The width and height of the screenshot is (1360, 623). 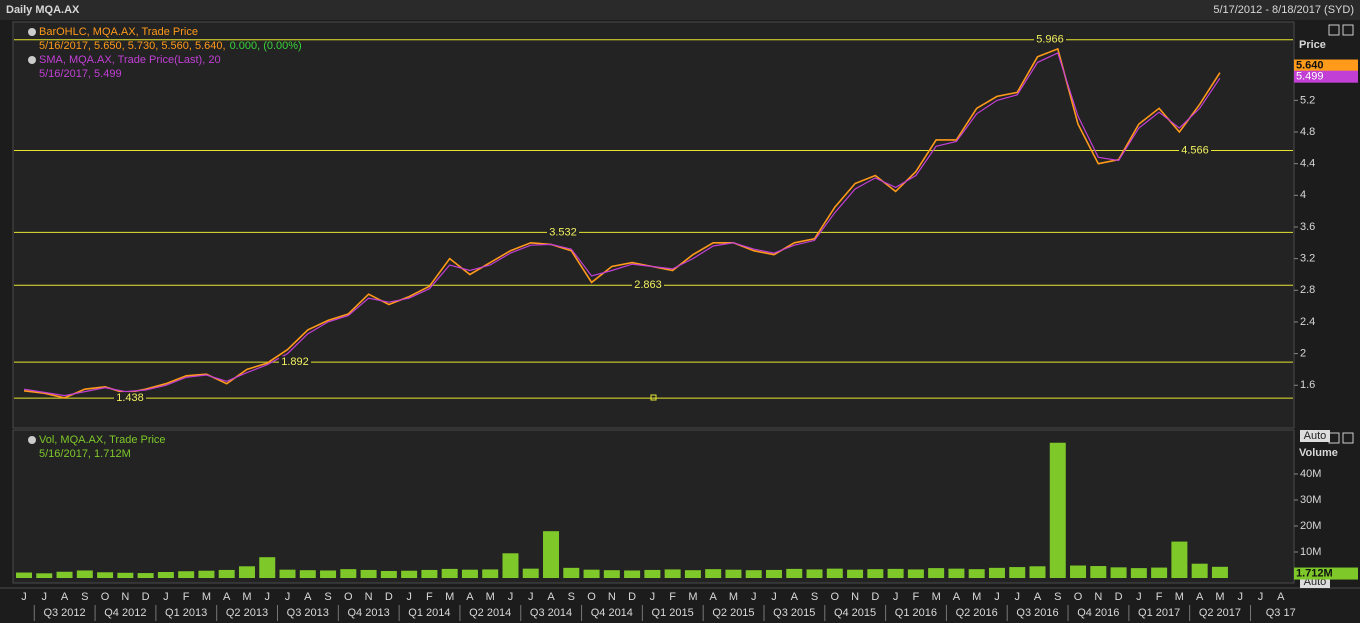 I want to click on quarter-label: Q4 2014, so click(x=612, y=613).